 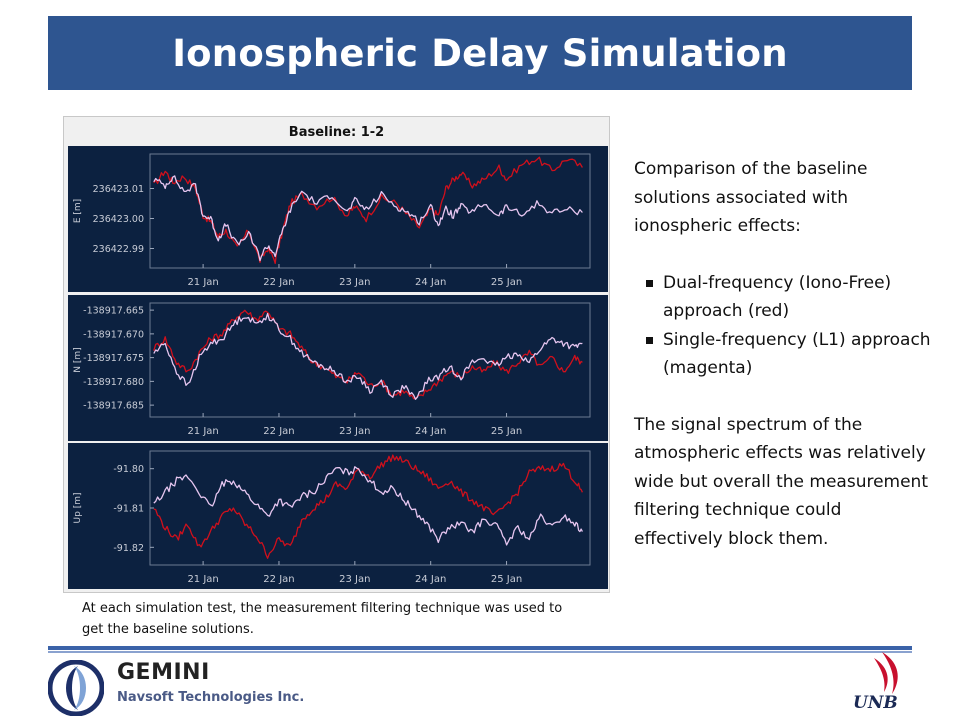 What do you see at coordinates (113, 334) in the screenshot?
I see `y-tick-label: -138917.670` at bounding box center [113, 334].